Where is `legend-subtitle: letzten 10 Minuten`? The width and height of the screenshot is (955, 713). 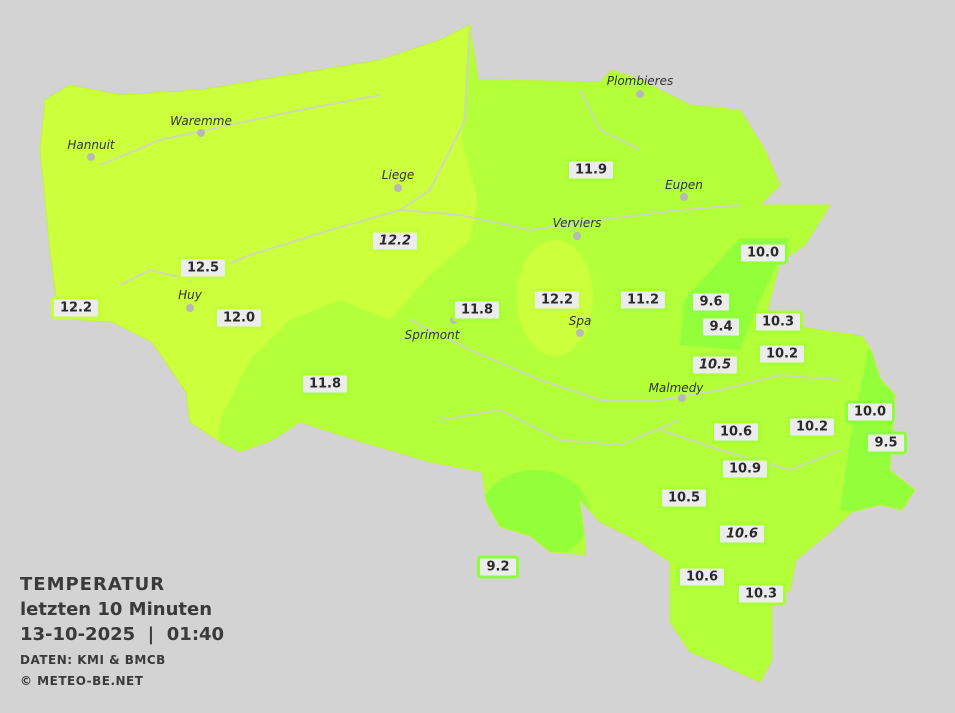
legend-subtitle: letzten 10 Minuten is located at coordinates (116, 609).